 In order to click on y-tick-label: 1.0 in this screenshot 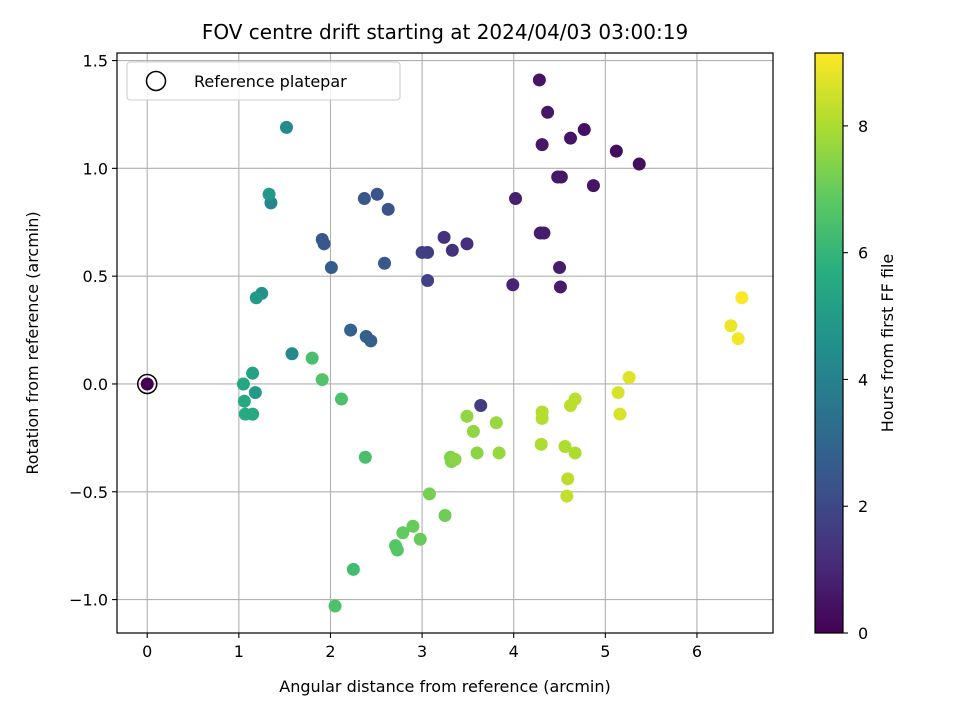, I will do `click(95, 168)`.